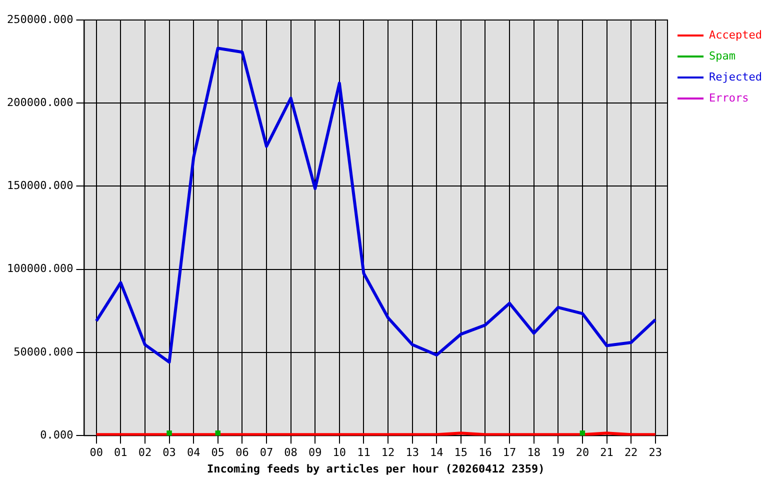 The height and width of the screenshot is (480, 780). What do you see at coordinates (40, 19) in the screenshot?
I see `y-tick-label: 250000.000` at bounding box center [40, 19].